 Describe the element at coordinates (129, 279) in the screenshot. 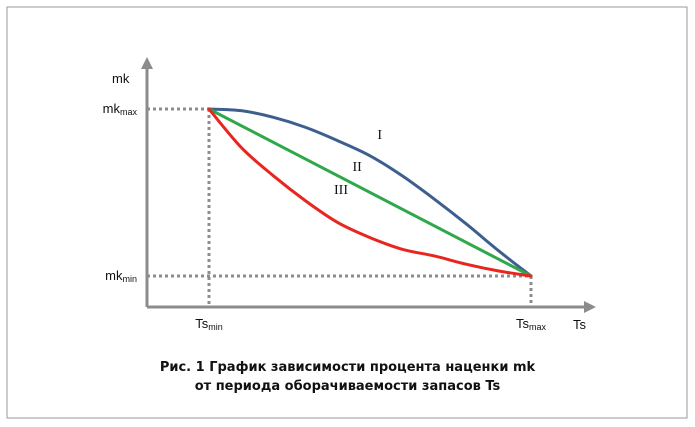

I see `y-tick-label-2-sub: min` at that location.